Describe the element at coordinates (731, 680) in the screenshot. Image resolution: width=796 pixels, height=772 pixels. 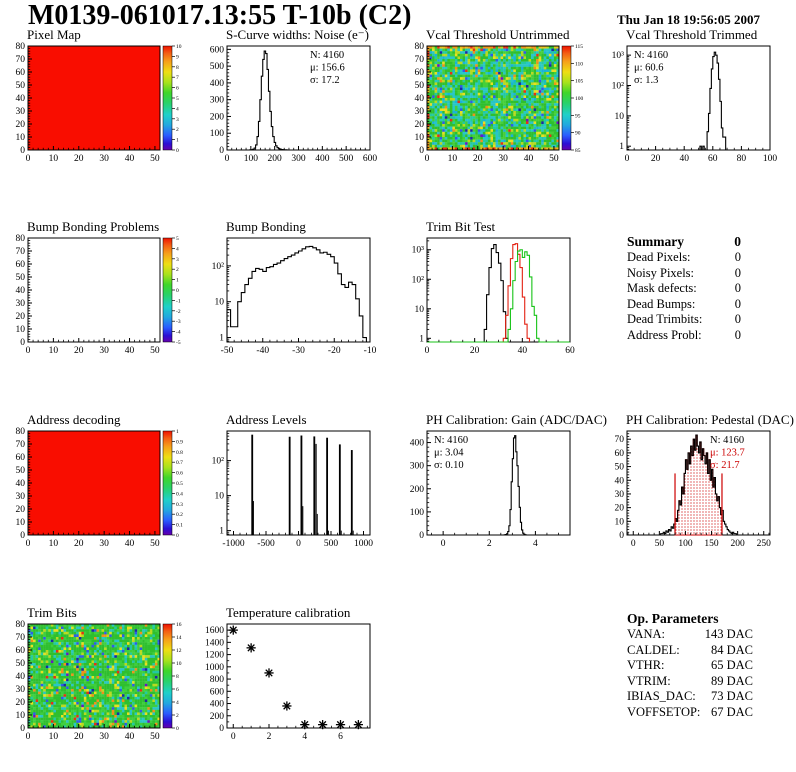
I see `op-value: 89 DAC` at that location.